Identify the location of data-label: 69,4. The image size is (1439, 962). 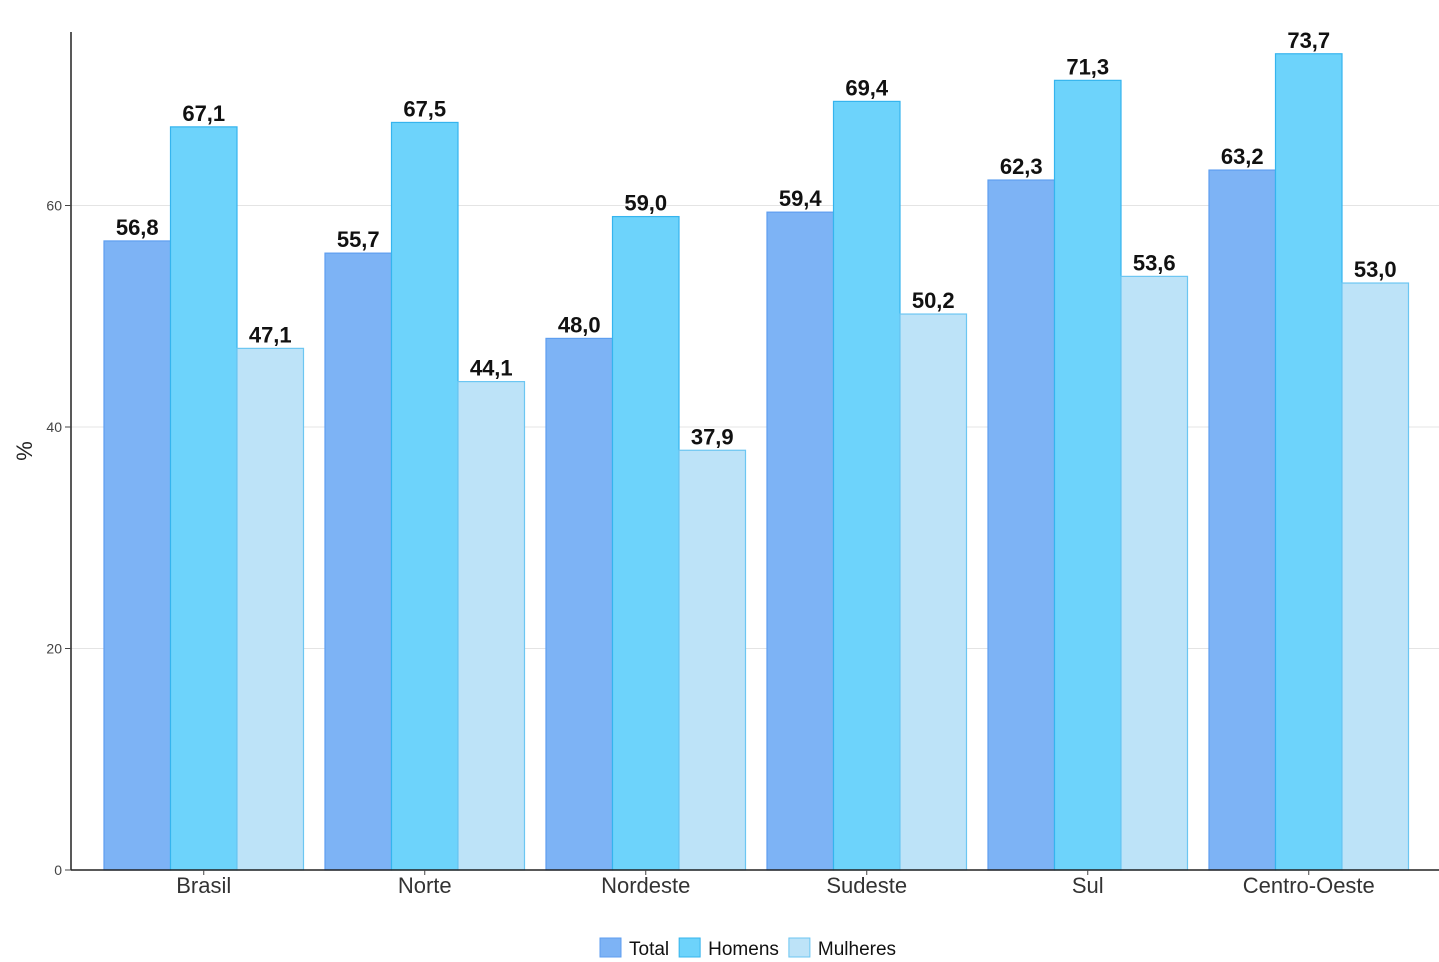
(867, 87).